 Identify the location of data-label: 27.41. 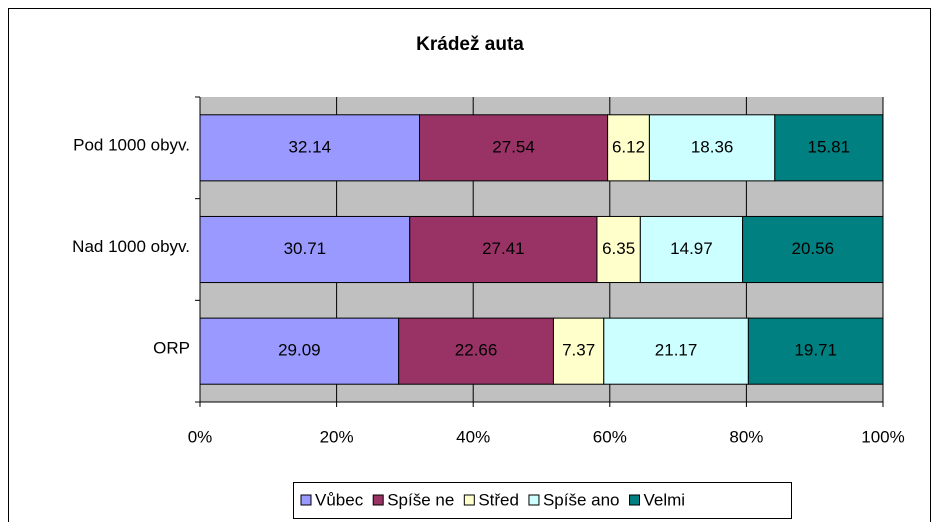
(503, 248).